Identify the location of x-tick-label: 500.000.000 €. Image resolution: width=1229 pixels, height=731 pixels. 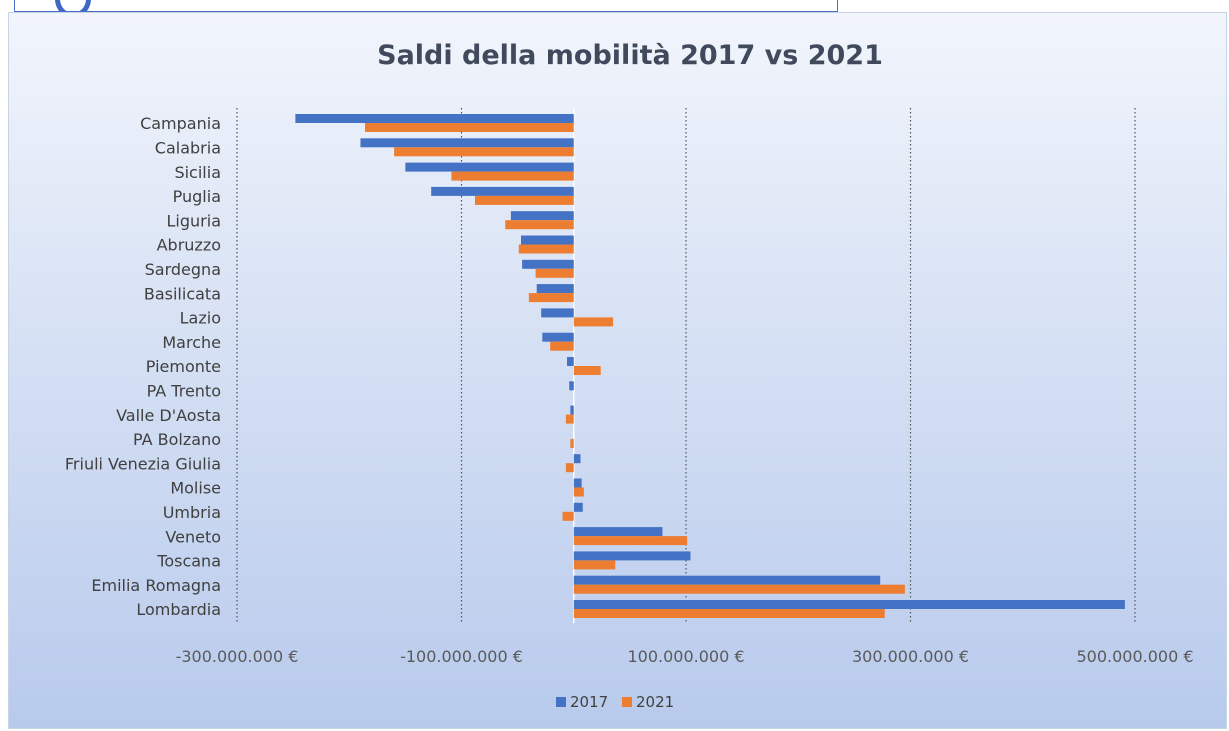
(1134, 656).